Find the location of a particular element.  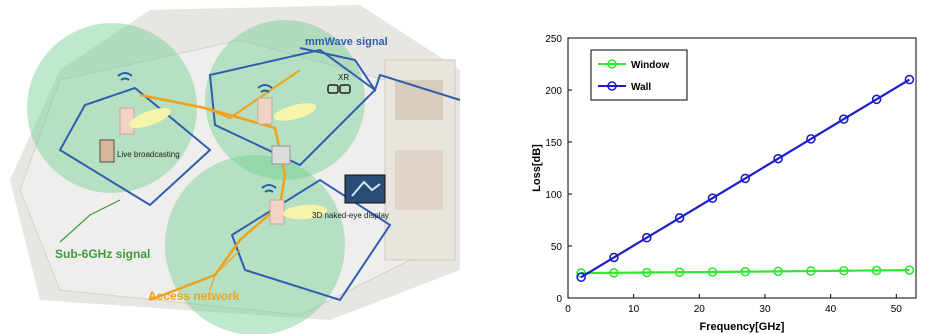

y-tick-label: 50 is located at coordinates (557, 247).